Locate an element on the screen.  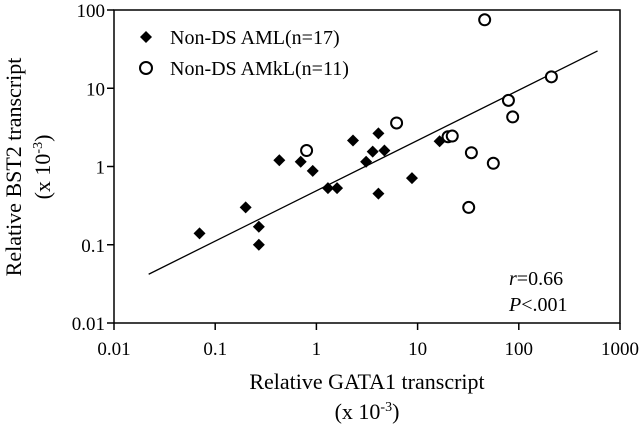
y-tick-label: 100 is located at coordinates (91, 11).